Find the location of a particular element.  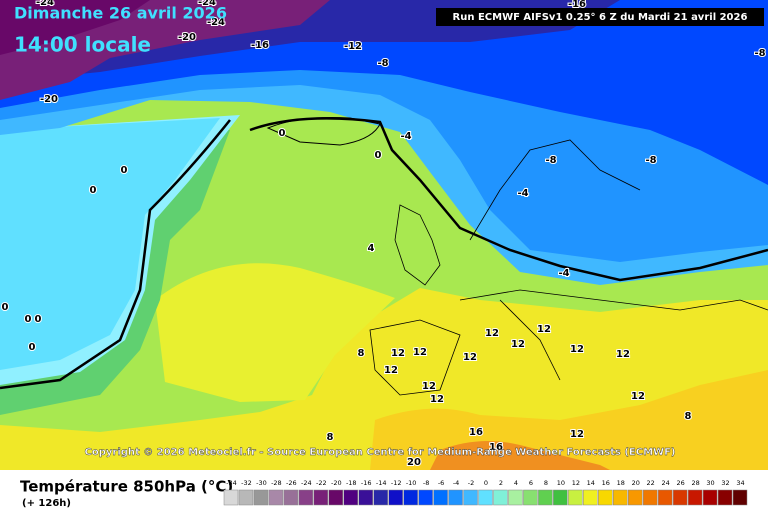

scale-label: 30 is located at coordinates (710, 483).